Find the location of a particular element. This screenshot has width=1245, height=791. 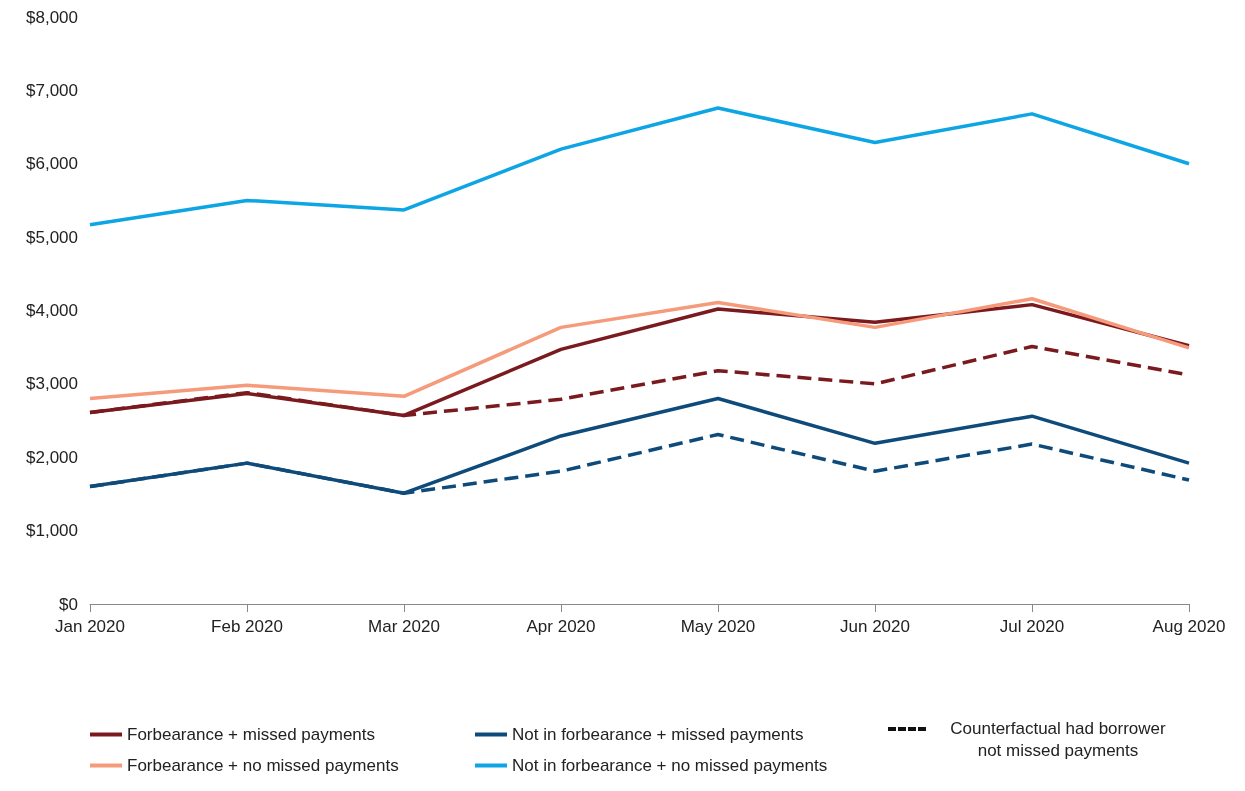

x-tick-label: May 2020 is located at coordinates (718, 626).